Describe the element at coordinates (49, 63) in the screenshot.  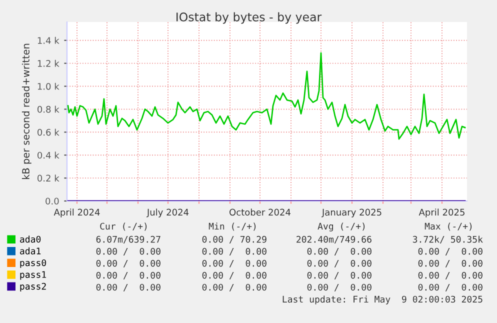
I see `y-tick-label: 1.2 k` at that location.